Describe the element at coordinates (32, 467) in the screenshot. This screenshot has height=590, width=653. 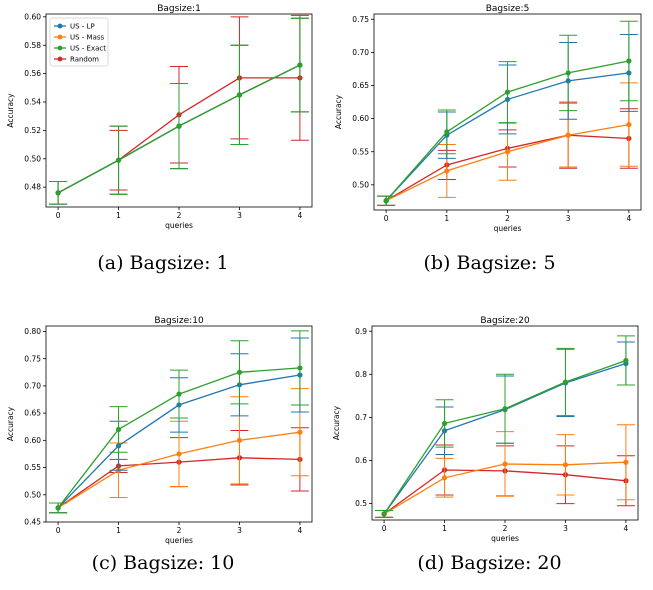
I see `y-tick-label: 0.55` at that location.